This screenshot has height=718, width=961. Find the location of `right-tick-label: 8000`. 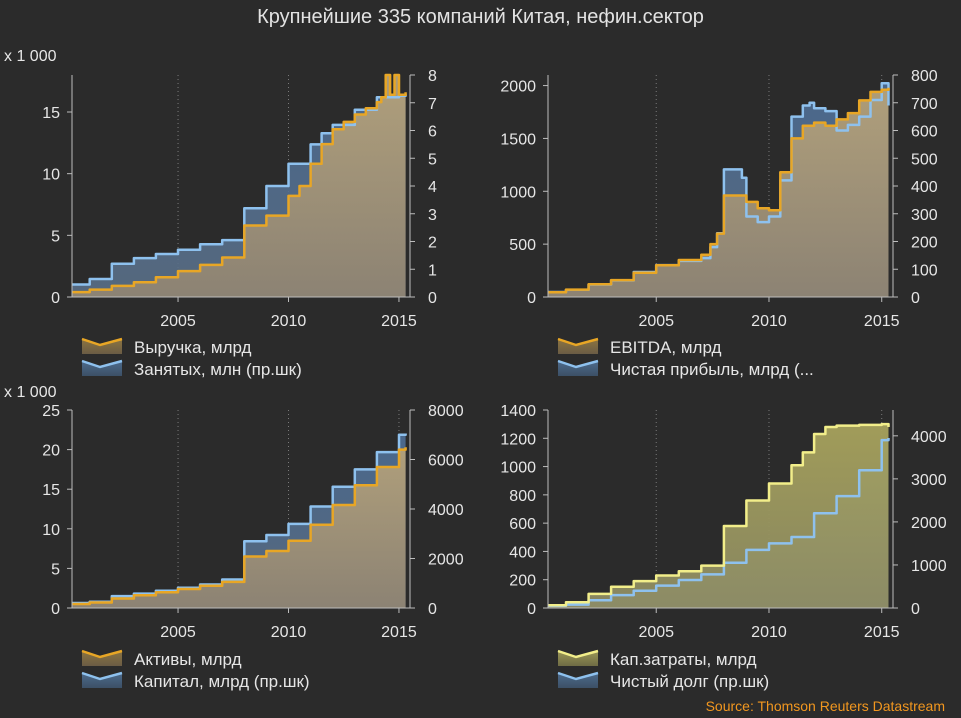

right-tick-label: 8000 is located at coordinates (446, 411).